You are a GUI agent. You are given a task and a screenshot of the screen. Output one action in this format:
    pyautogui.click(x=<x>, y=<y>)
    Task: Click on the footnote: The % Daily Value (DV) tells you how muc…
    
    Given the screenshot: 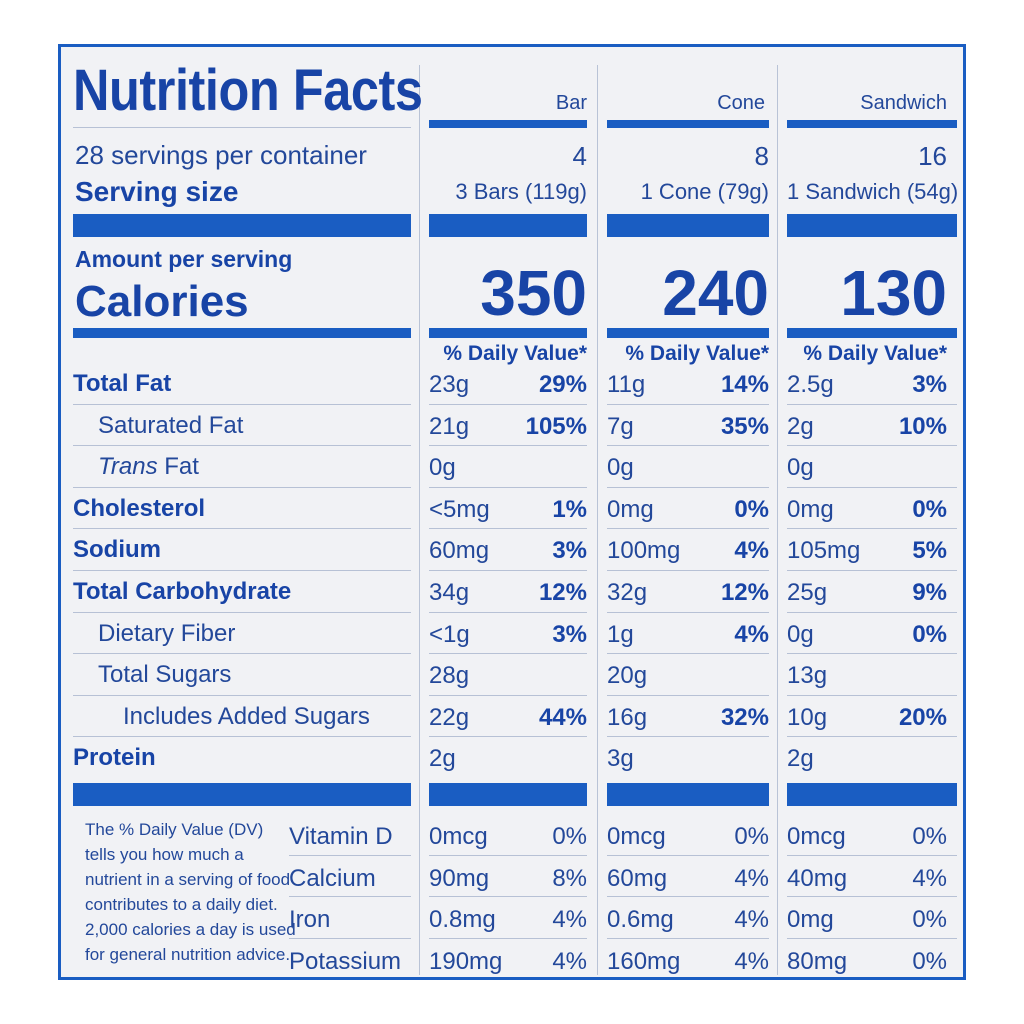 What is the action you would take?
    pyautogui.click(x=190, y=892)
    